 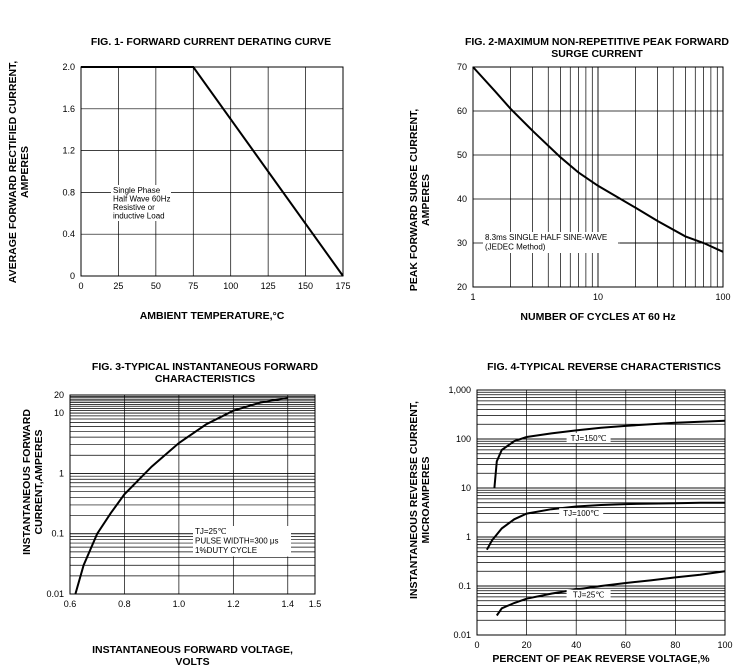 I want to click on fig1-xtick-label: 175, so click(x=342, y=286).